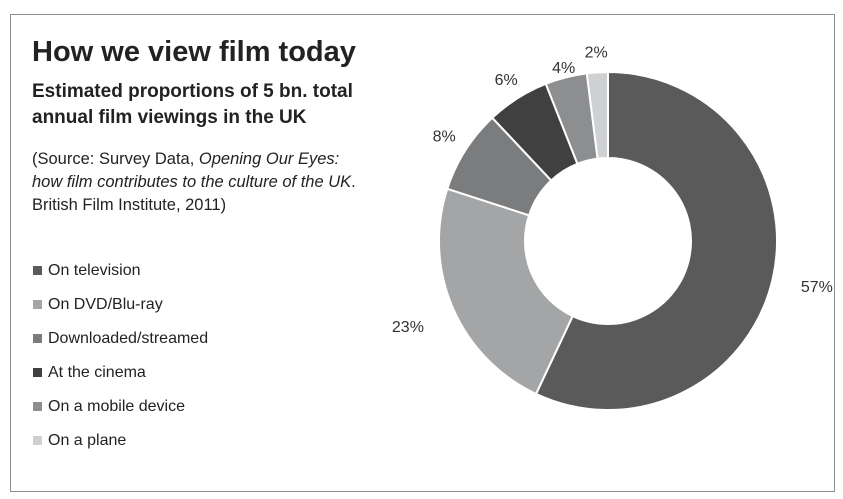  What do you see at coordinates (817, 287) in the screenshot?
I see `slice-label: 57%` at bounding box center [817, 287].